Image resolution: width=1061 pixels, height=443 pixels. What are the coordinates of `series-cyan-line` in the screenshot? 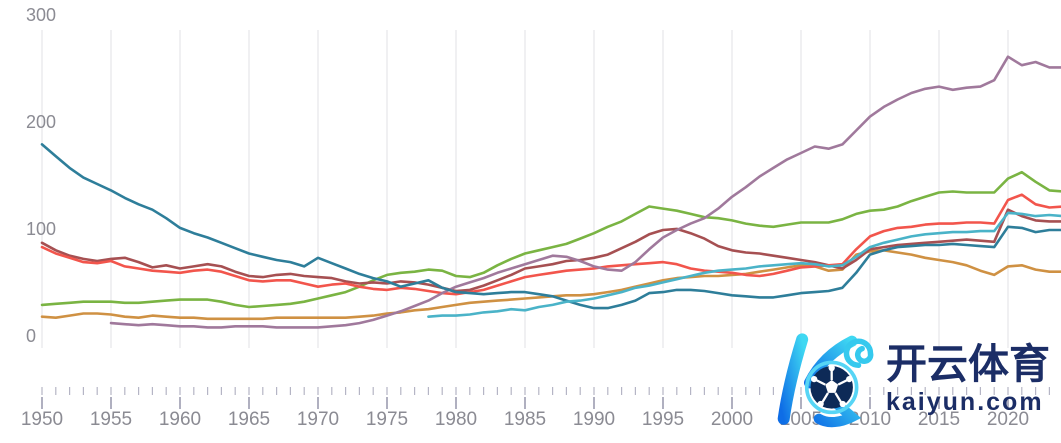 It's located at (744, 265).